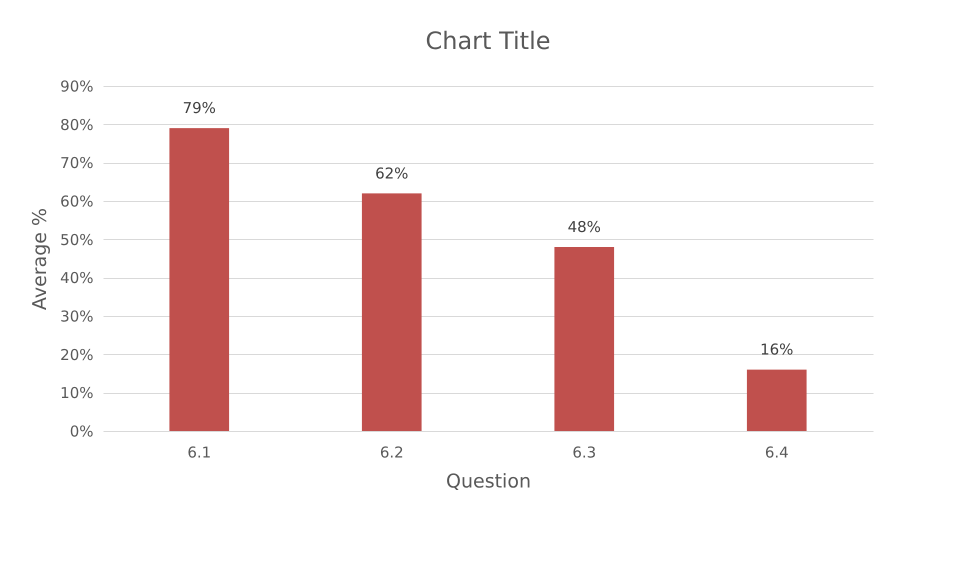 This screenshot has height=576, width=955. I want to click on y-tick-label: 70%, so click(77, 163).